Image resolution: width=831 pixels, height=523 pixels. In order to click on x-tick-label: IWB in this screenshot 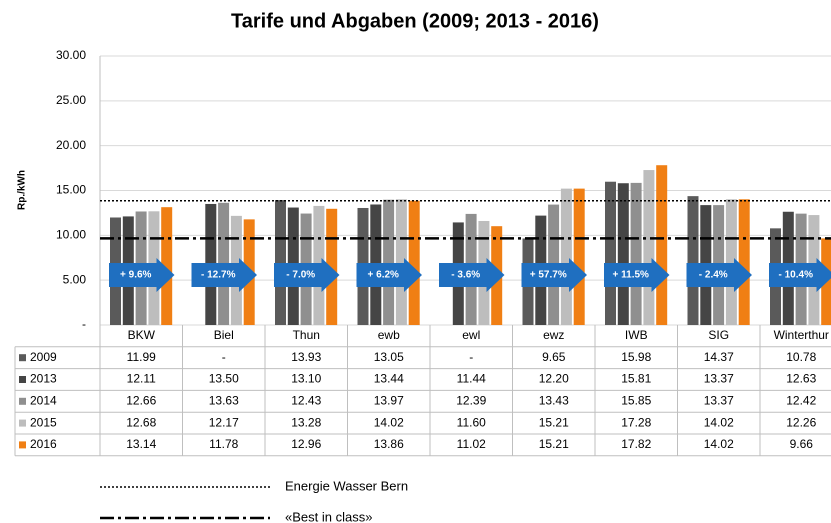, I will do `click(636, 335)`.